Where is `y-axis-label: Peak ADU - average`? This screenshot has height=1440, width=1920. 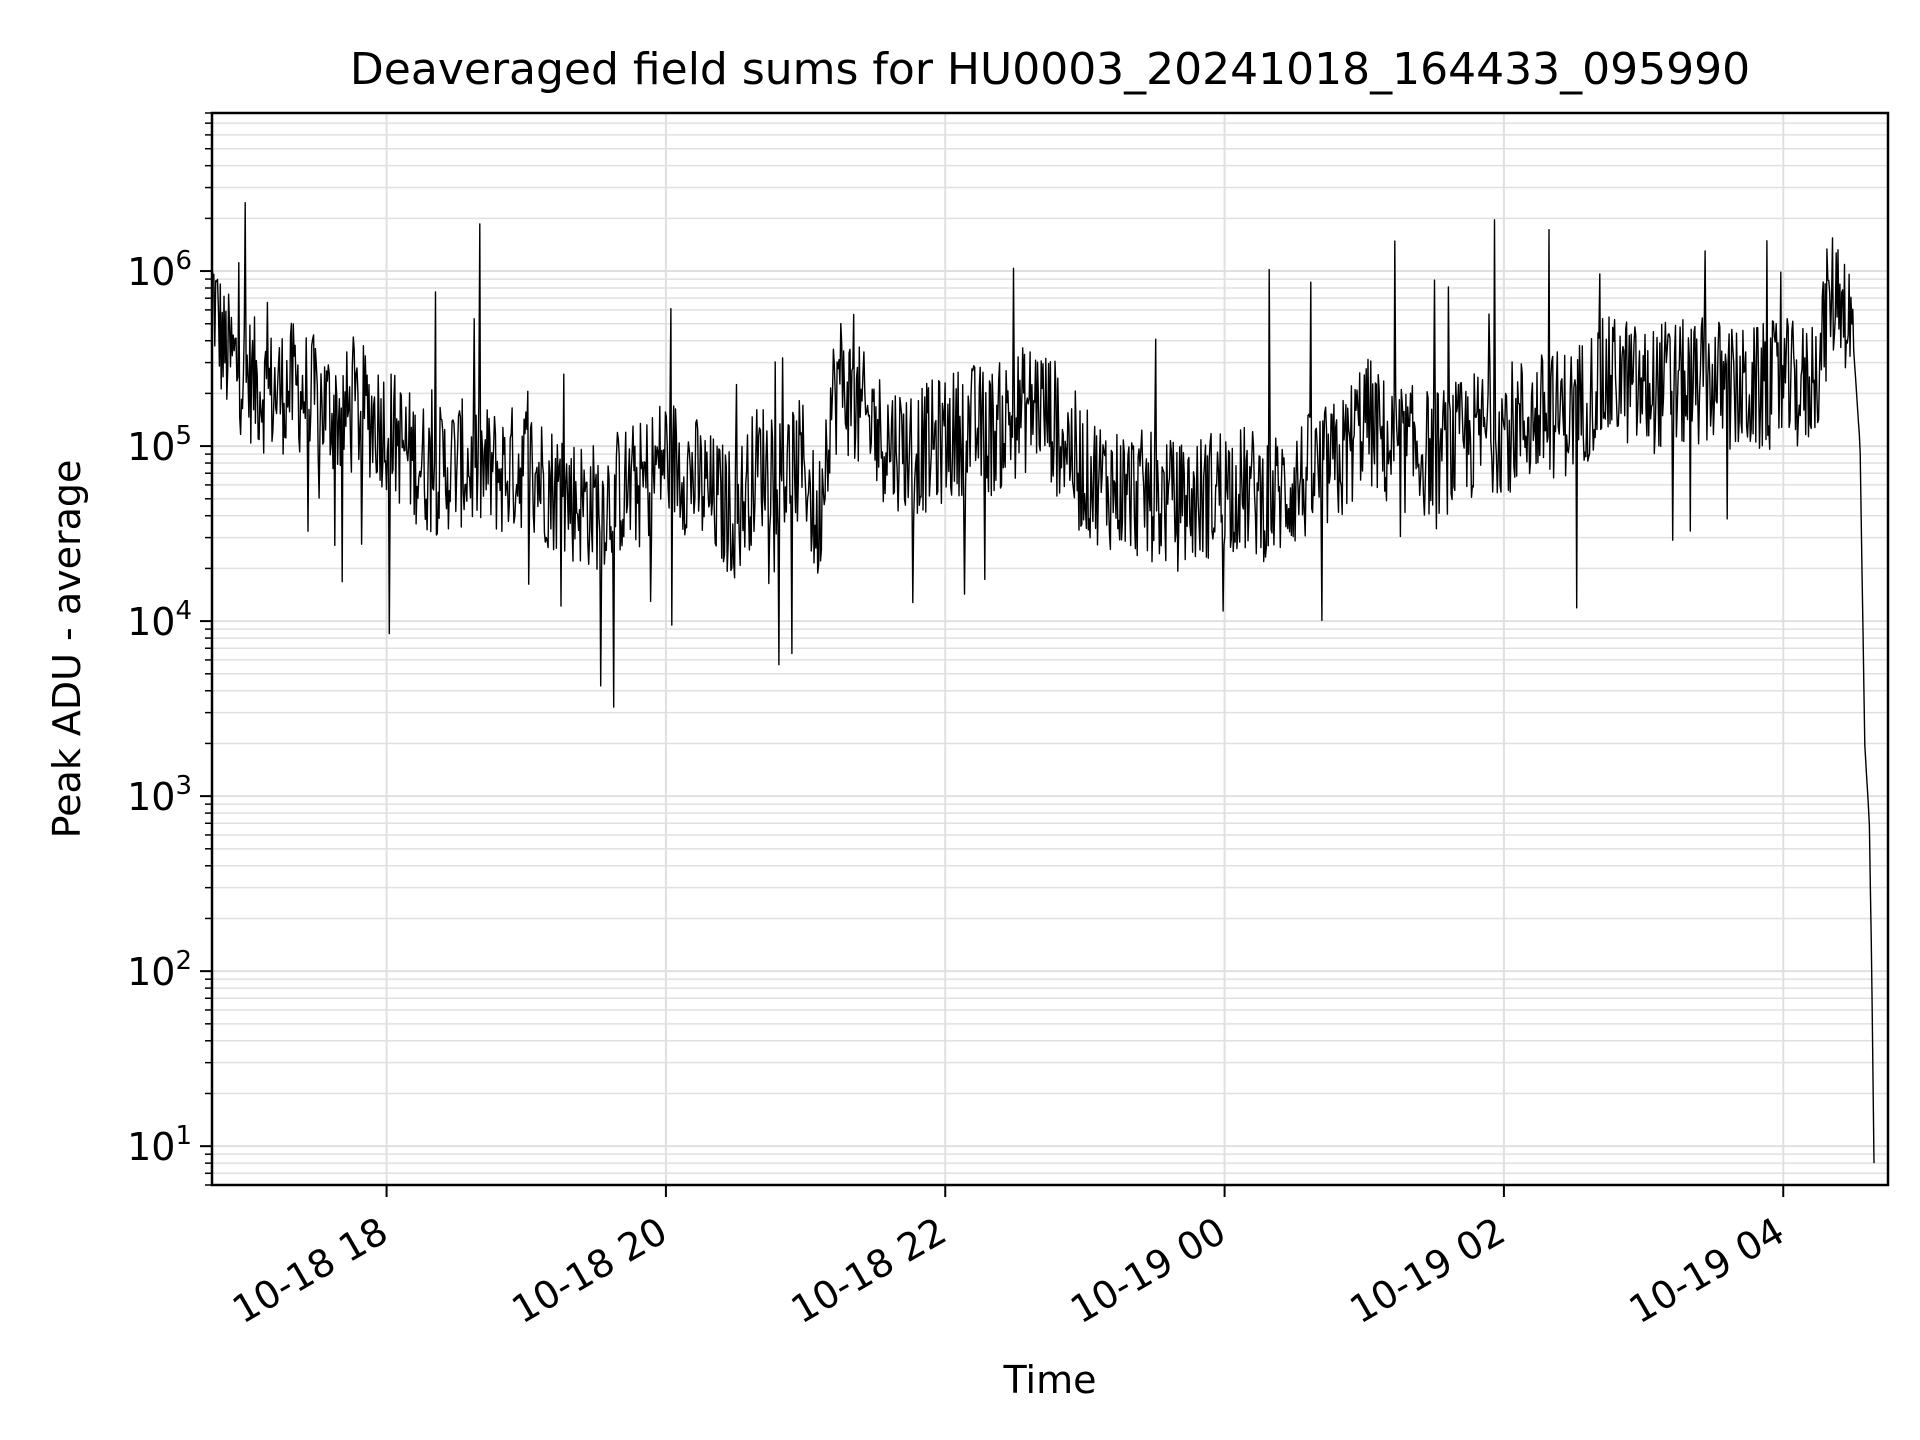 y-axis-label: Peak ADU - average is located at coordinates (67, 649).